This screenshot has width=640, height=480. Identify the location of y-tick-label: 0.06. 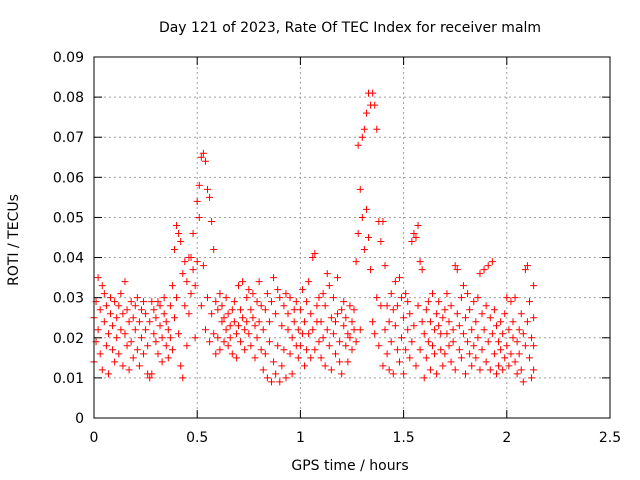
(68, 178).